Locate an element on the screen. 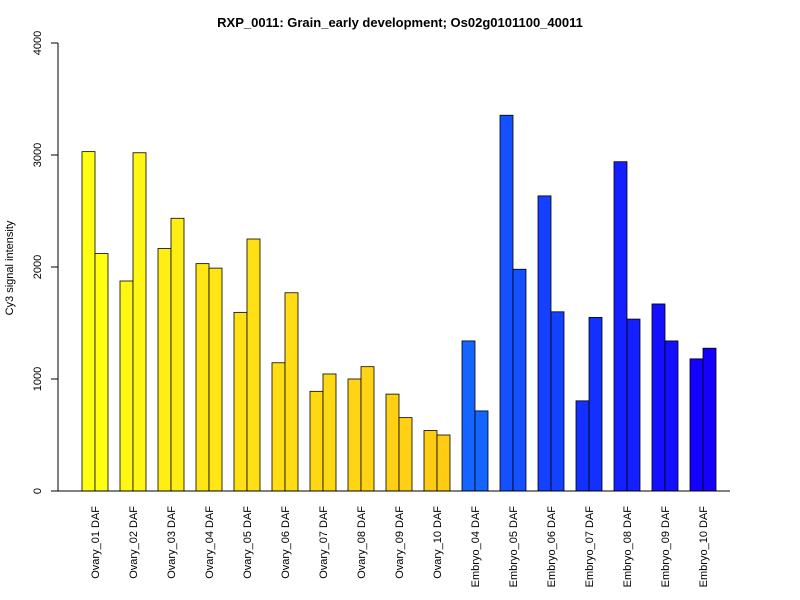  y-axis-label: Cy3 signal intensity is located at coordinates (10, 267).